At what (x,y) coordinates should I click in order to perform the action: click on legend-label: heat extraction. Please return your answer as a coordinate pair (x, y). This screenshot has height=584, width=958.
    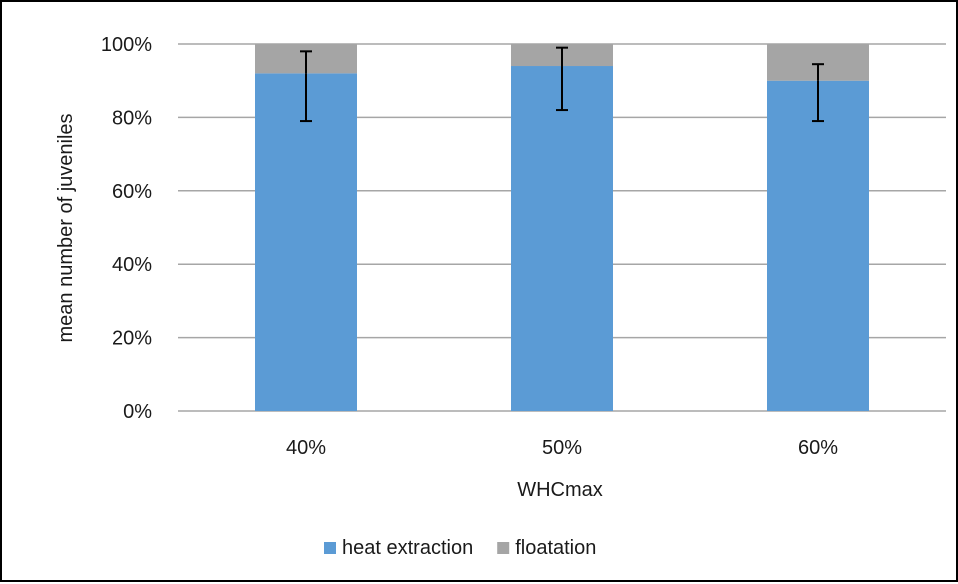
    Looking at the image, I should click on (407, 548).